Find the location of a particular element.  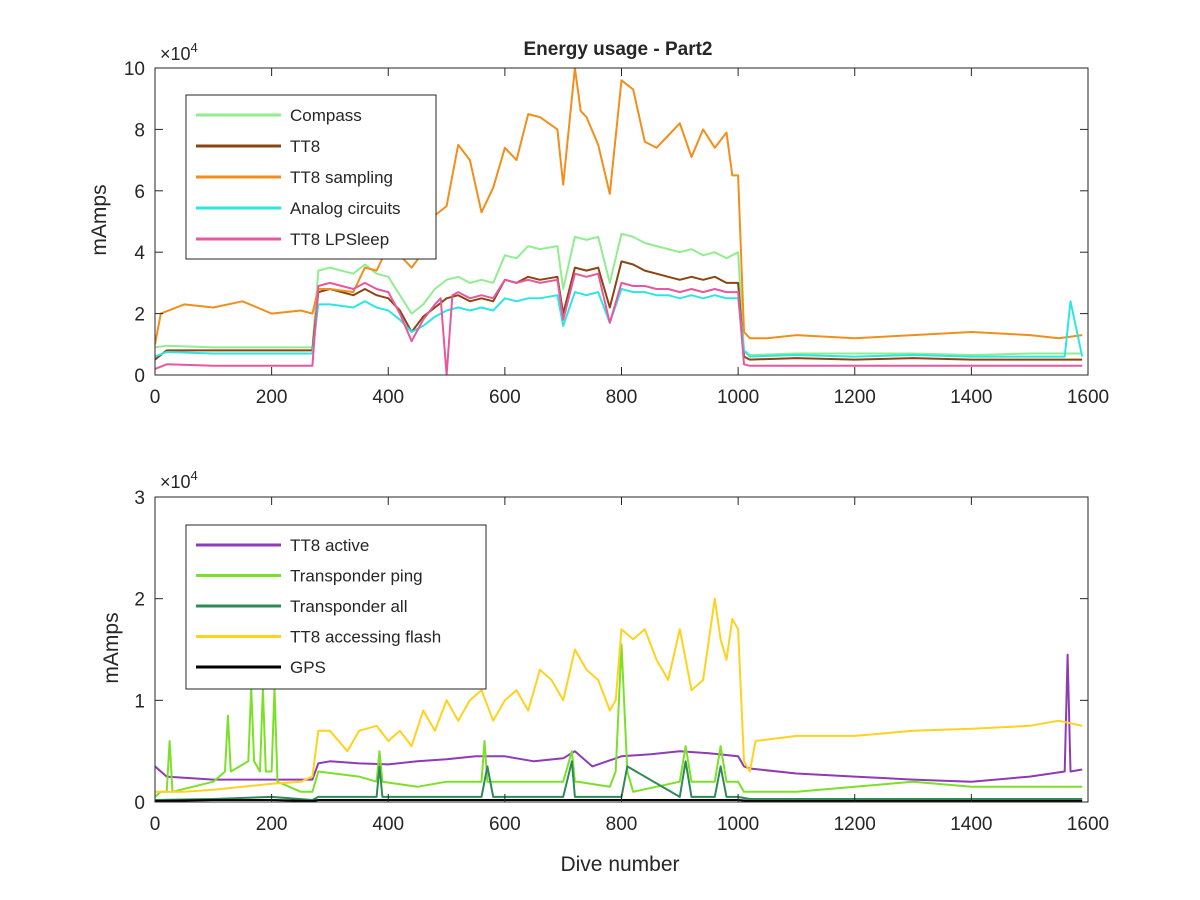

bottom-x-tick-label: 1200 is located at coordinates (855, 824).